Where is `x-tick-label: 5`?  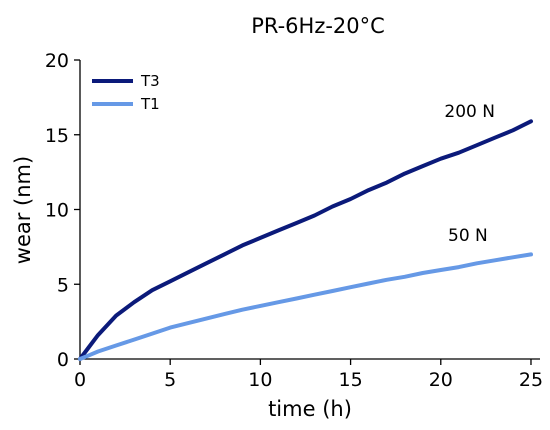 x-tick-label: 5 is located at coordinates (170, 380).